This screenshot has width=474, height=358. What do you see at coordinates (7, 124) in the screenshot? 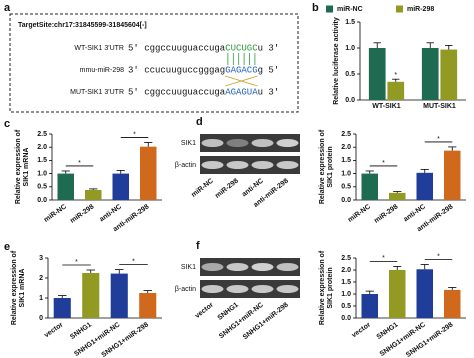
I see `panel-label: c` at bounding box center [7, 124].